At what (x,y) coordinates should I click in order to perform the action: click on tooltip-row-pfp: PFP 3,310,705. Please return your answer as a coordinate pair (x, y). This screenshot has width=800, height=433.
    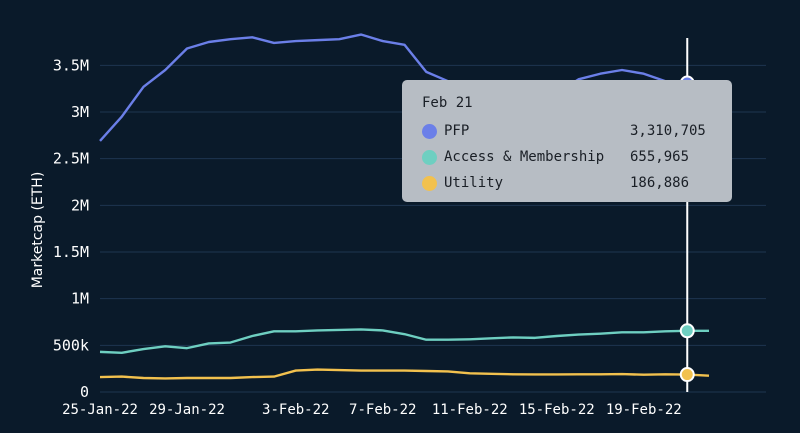
    Looking at the image, I should click on (568, 131).